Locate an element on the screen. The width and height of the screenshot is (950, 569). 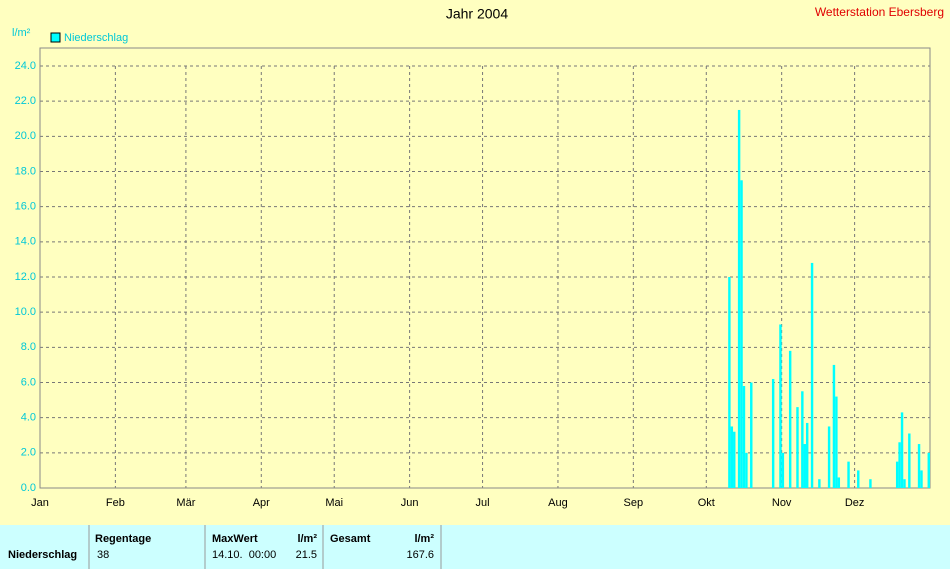
table-cell: 21.5 is located at coordinates (306, 555).